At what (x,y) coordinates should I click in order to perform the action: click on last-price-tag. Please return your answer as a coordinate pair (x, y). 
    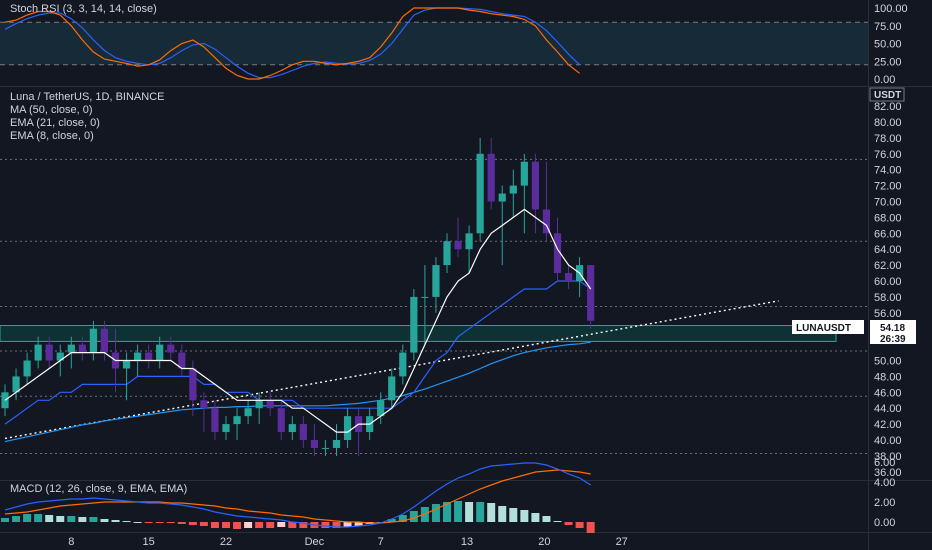
    Looking at the image, I should click on (893, 332).